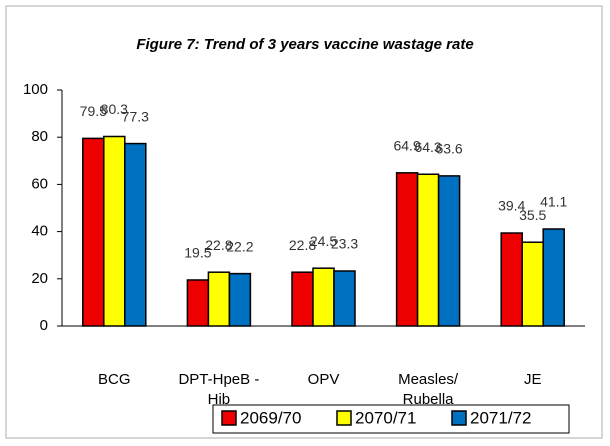 The image size is (610, 446). I want to click on value-label: 79.5, so click(93, 111).